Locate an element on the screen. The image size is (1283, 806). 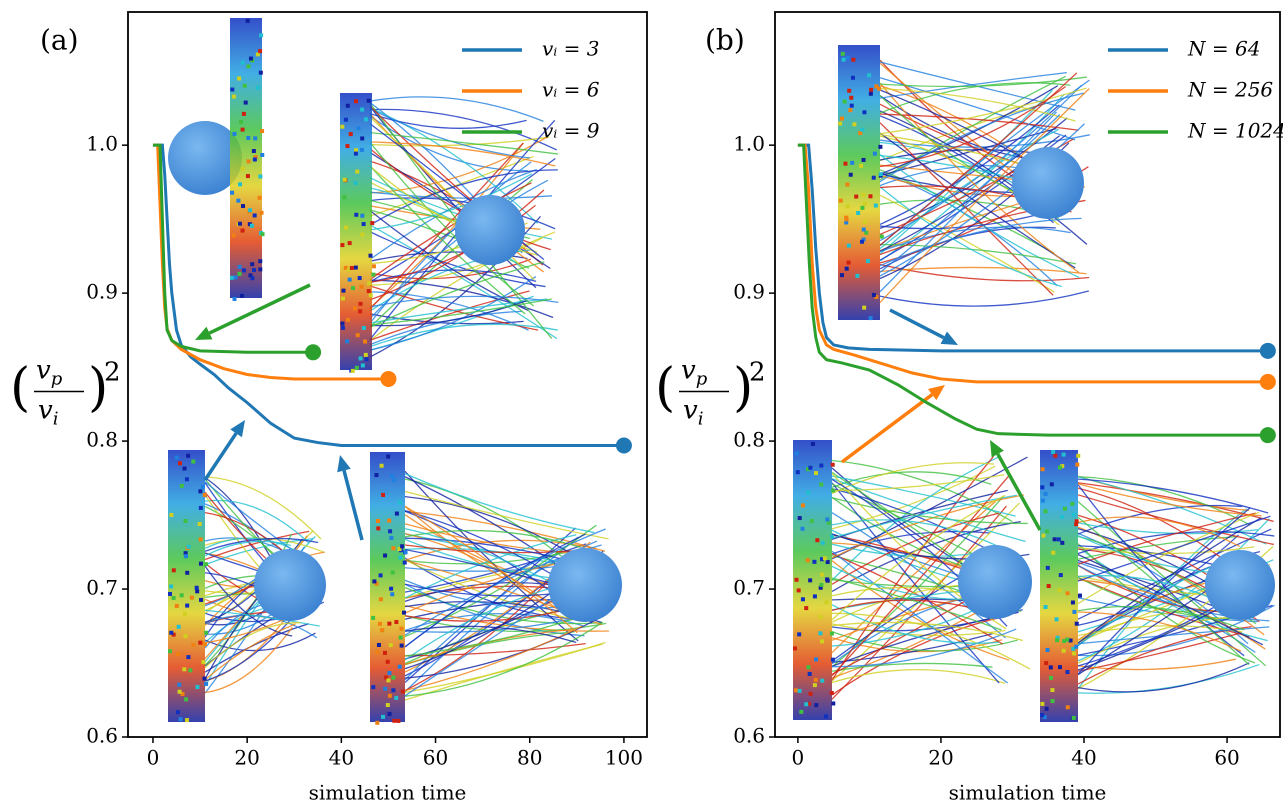
arrow-head is located at coordinates (344, 464).